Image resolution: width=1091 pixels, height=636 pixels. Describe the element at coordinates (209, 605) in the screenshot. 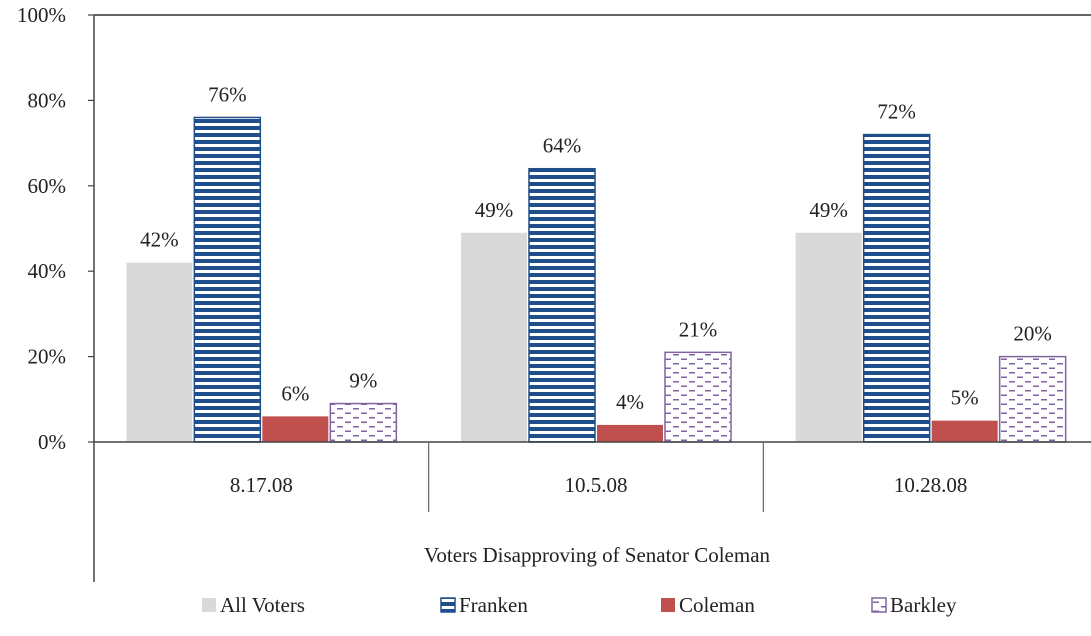

I see `legend-swatch-all-voters` at that location.